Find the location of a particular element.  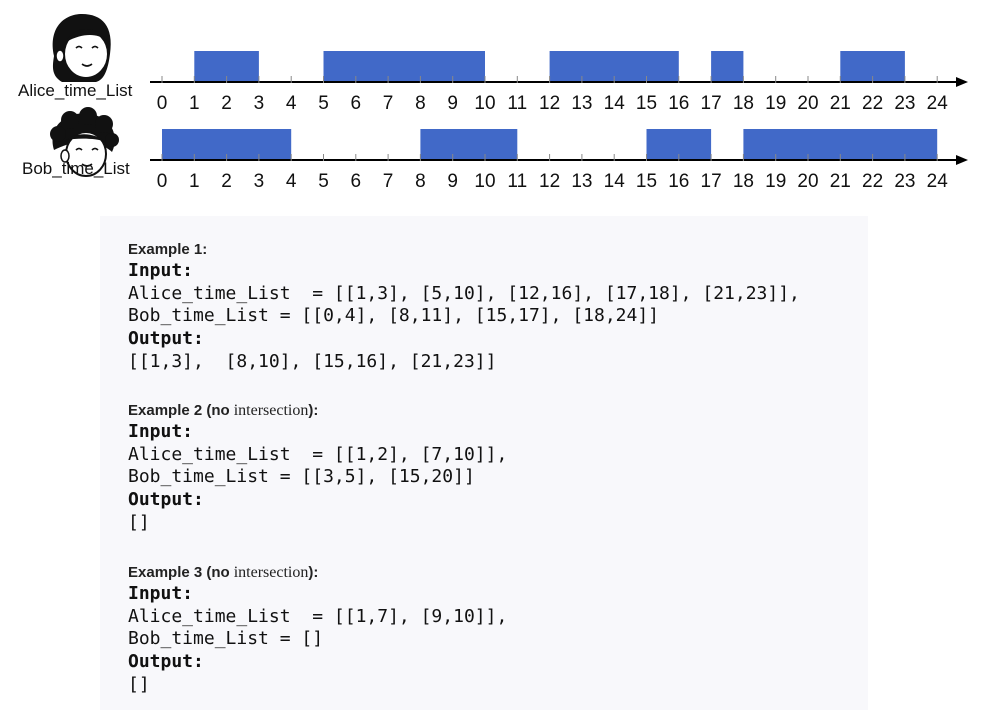

example-title: Example 3 (no intersection): is located at coordinates (223, 572).